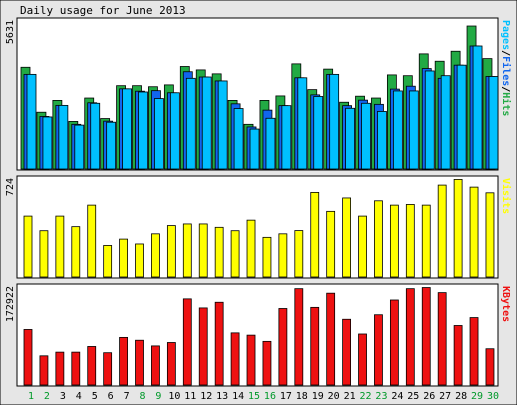  Describe the element at coordinates (10, 187) in the screenshot. I see `axis-max-label: 724` at that location.